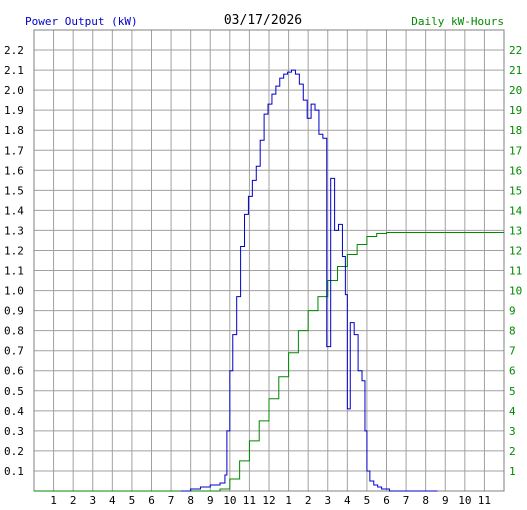  What do you see at coordinates (512, 451) in the screenshot?
I see `right-tick-label: 2` at bounding box center [512, 451].